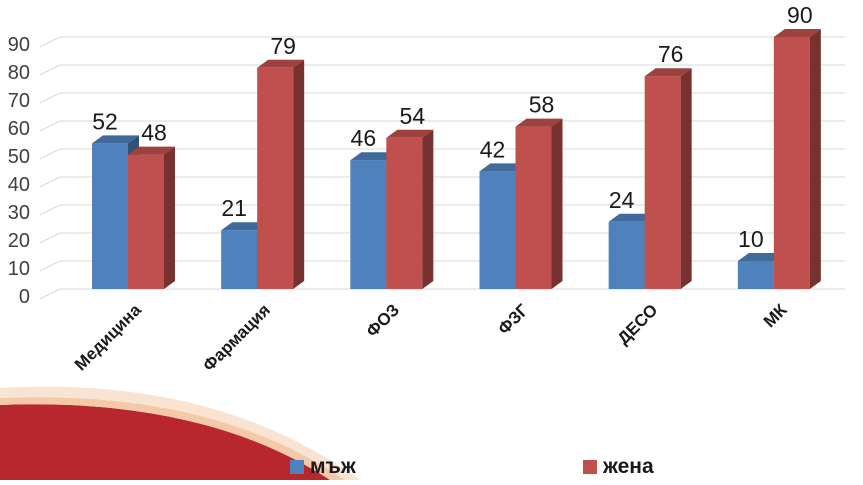 This screenshot has height=485, width=863. I want to click on x-tick-label: Фармация, so click(236, 337).